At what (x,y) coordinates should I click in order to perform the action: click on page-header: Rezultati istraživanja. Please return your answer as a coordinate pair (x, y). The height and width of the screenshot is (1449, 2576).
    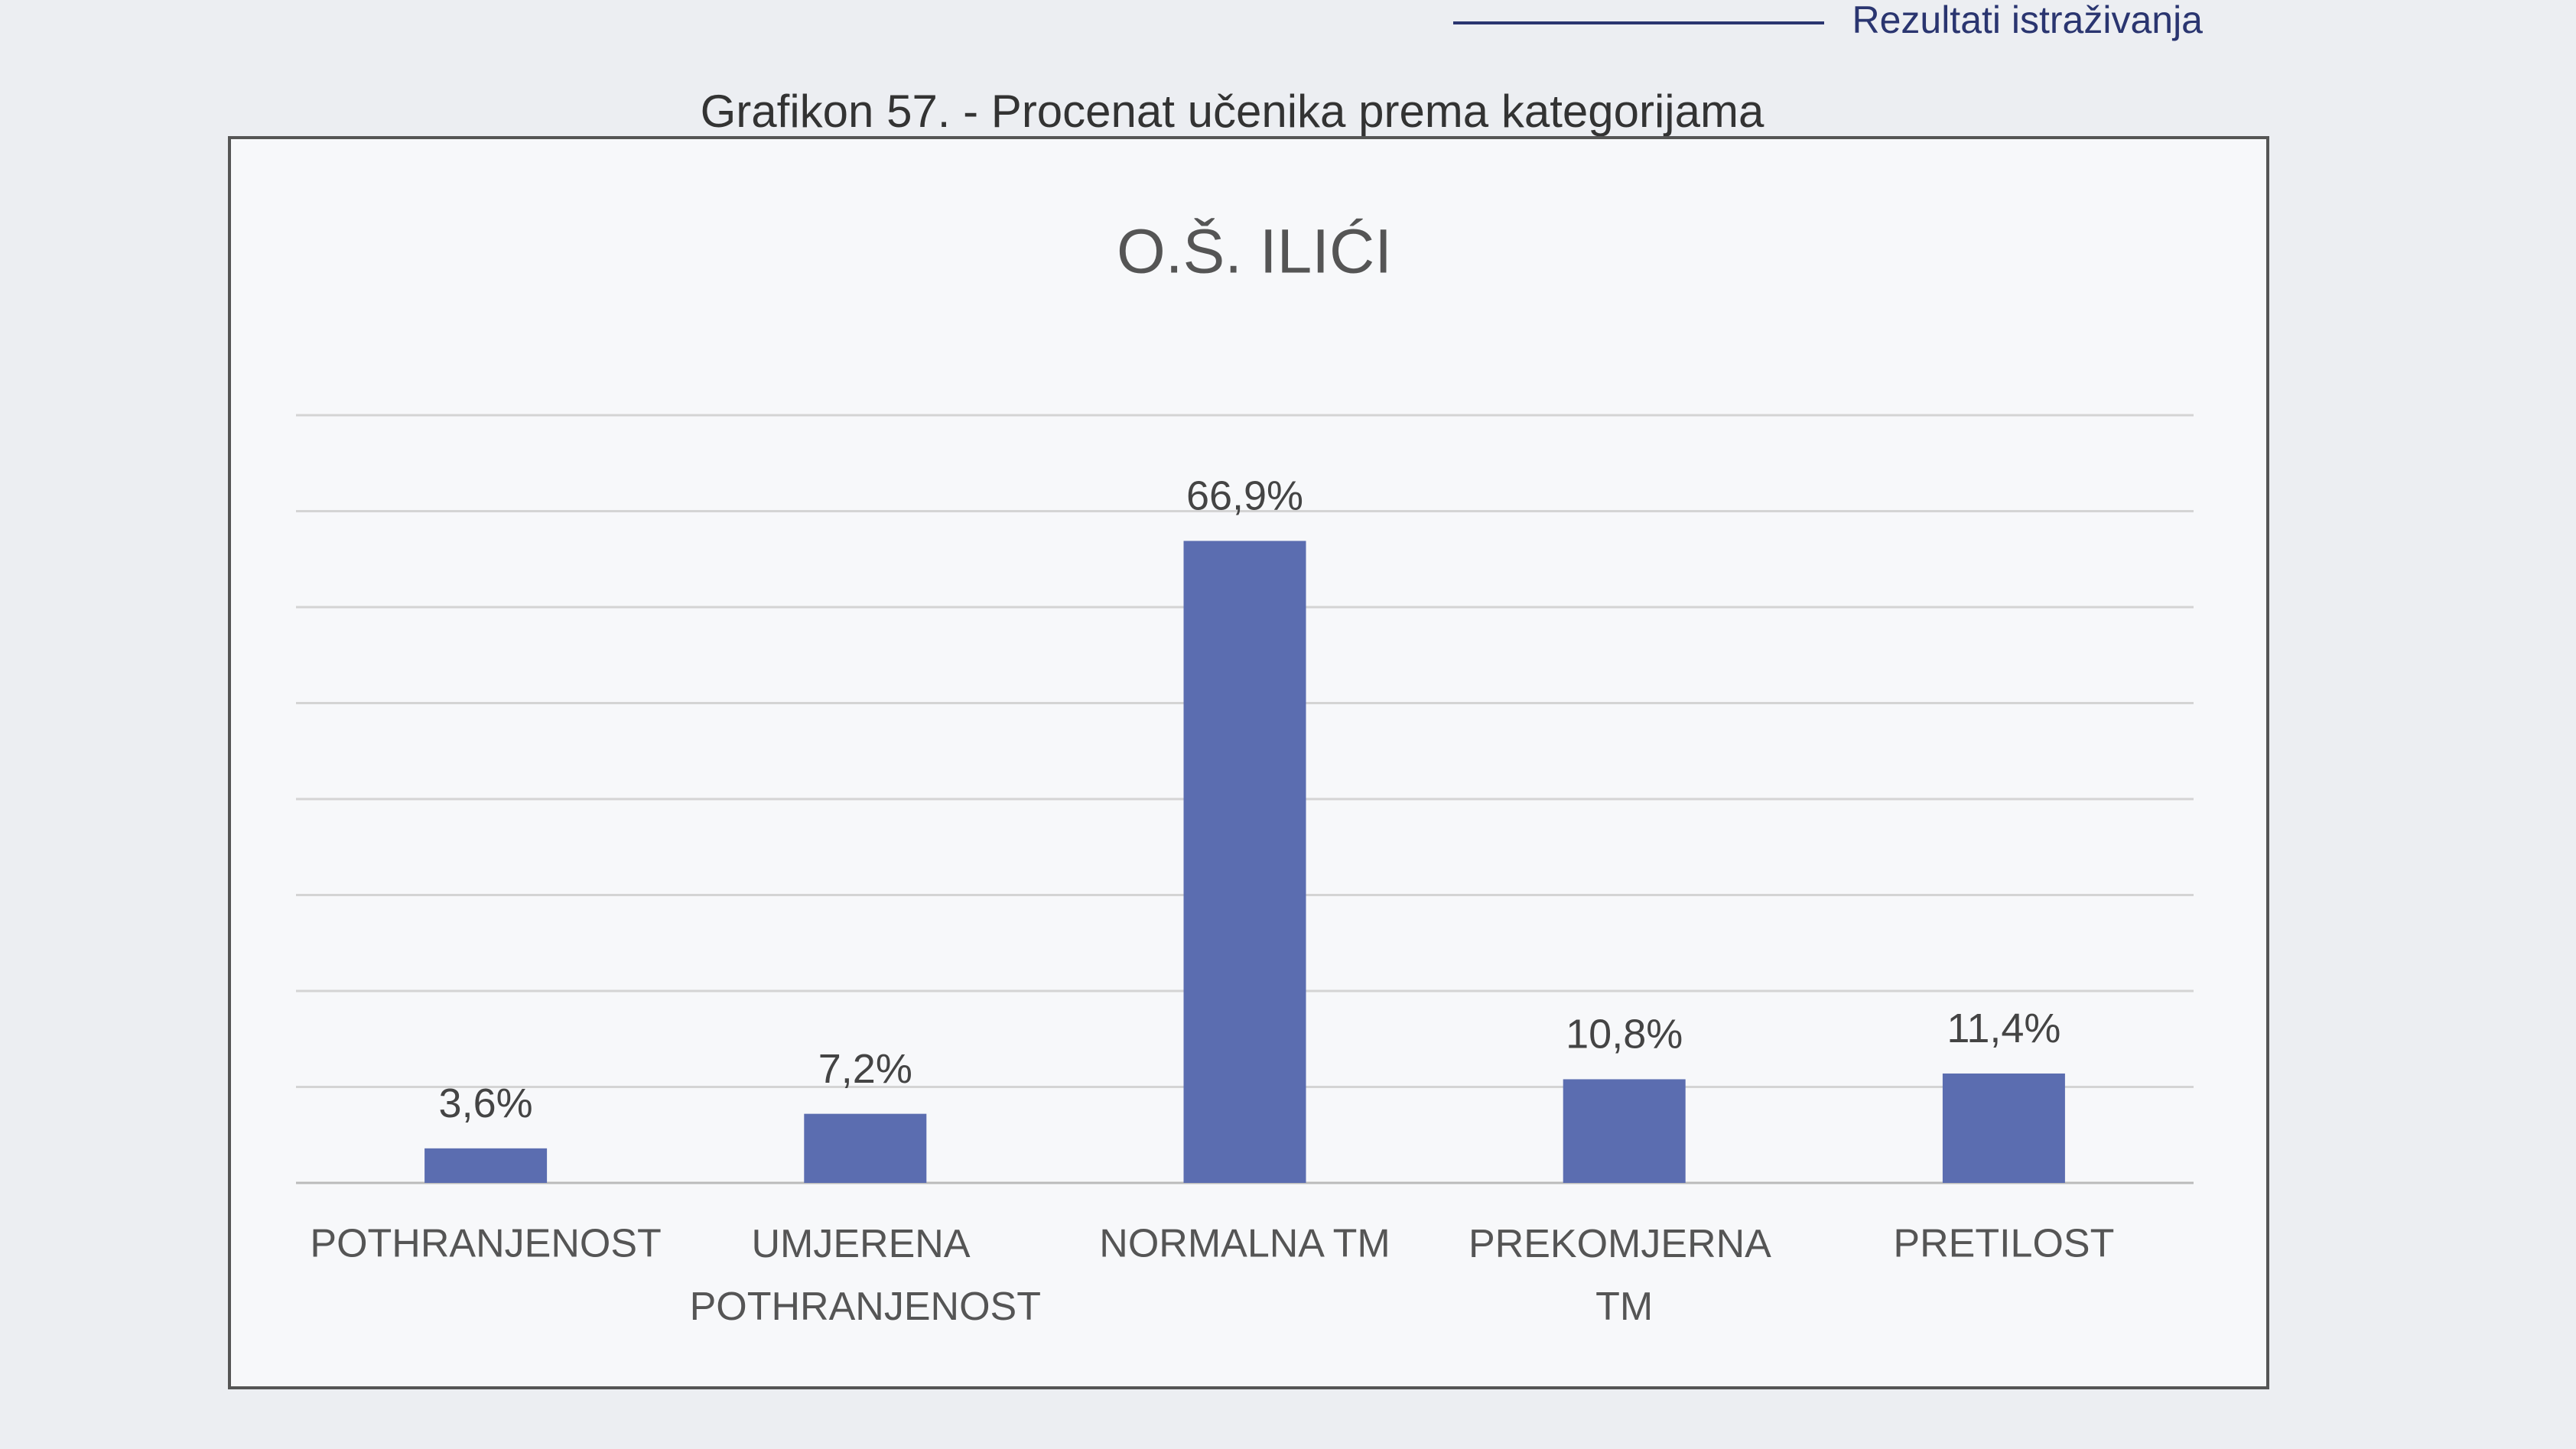
    Looking at the image, I should click on (2027, 20).